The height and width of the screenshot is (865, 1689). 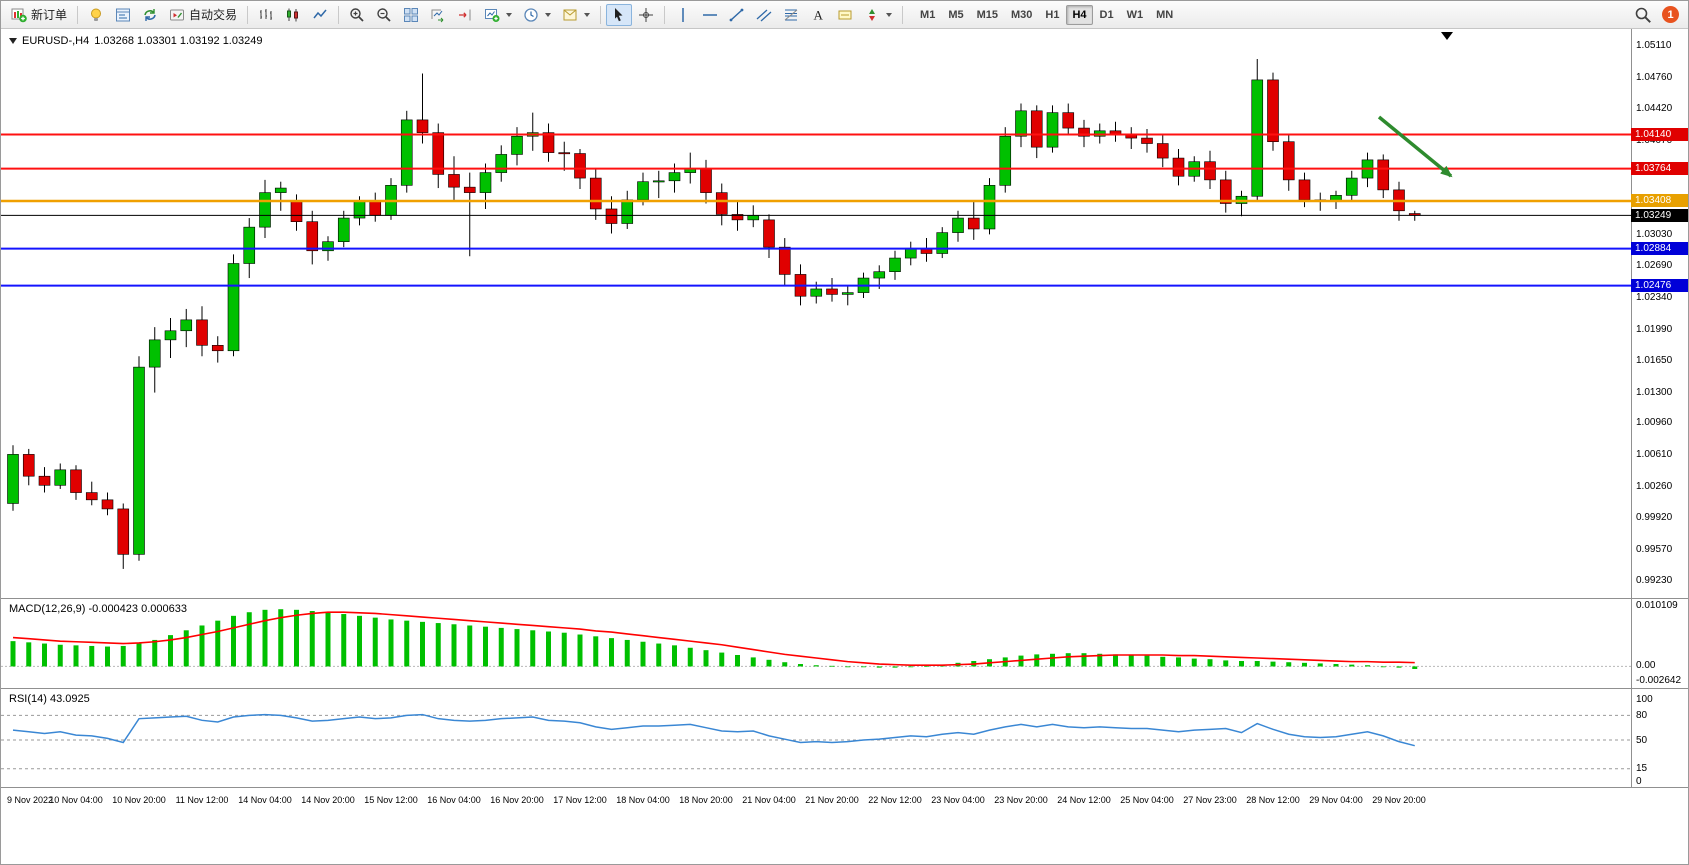 I want to click on macd-axis: 0.010109 0.00 -0.002642, so click(x=1659, y=643).